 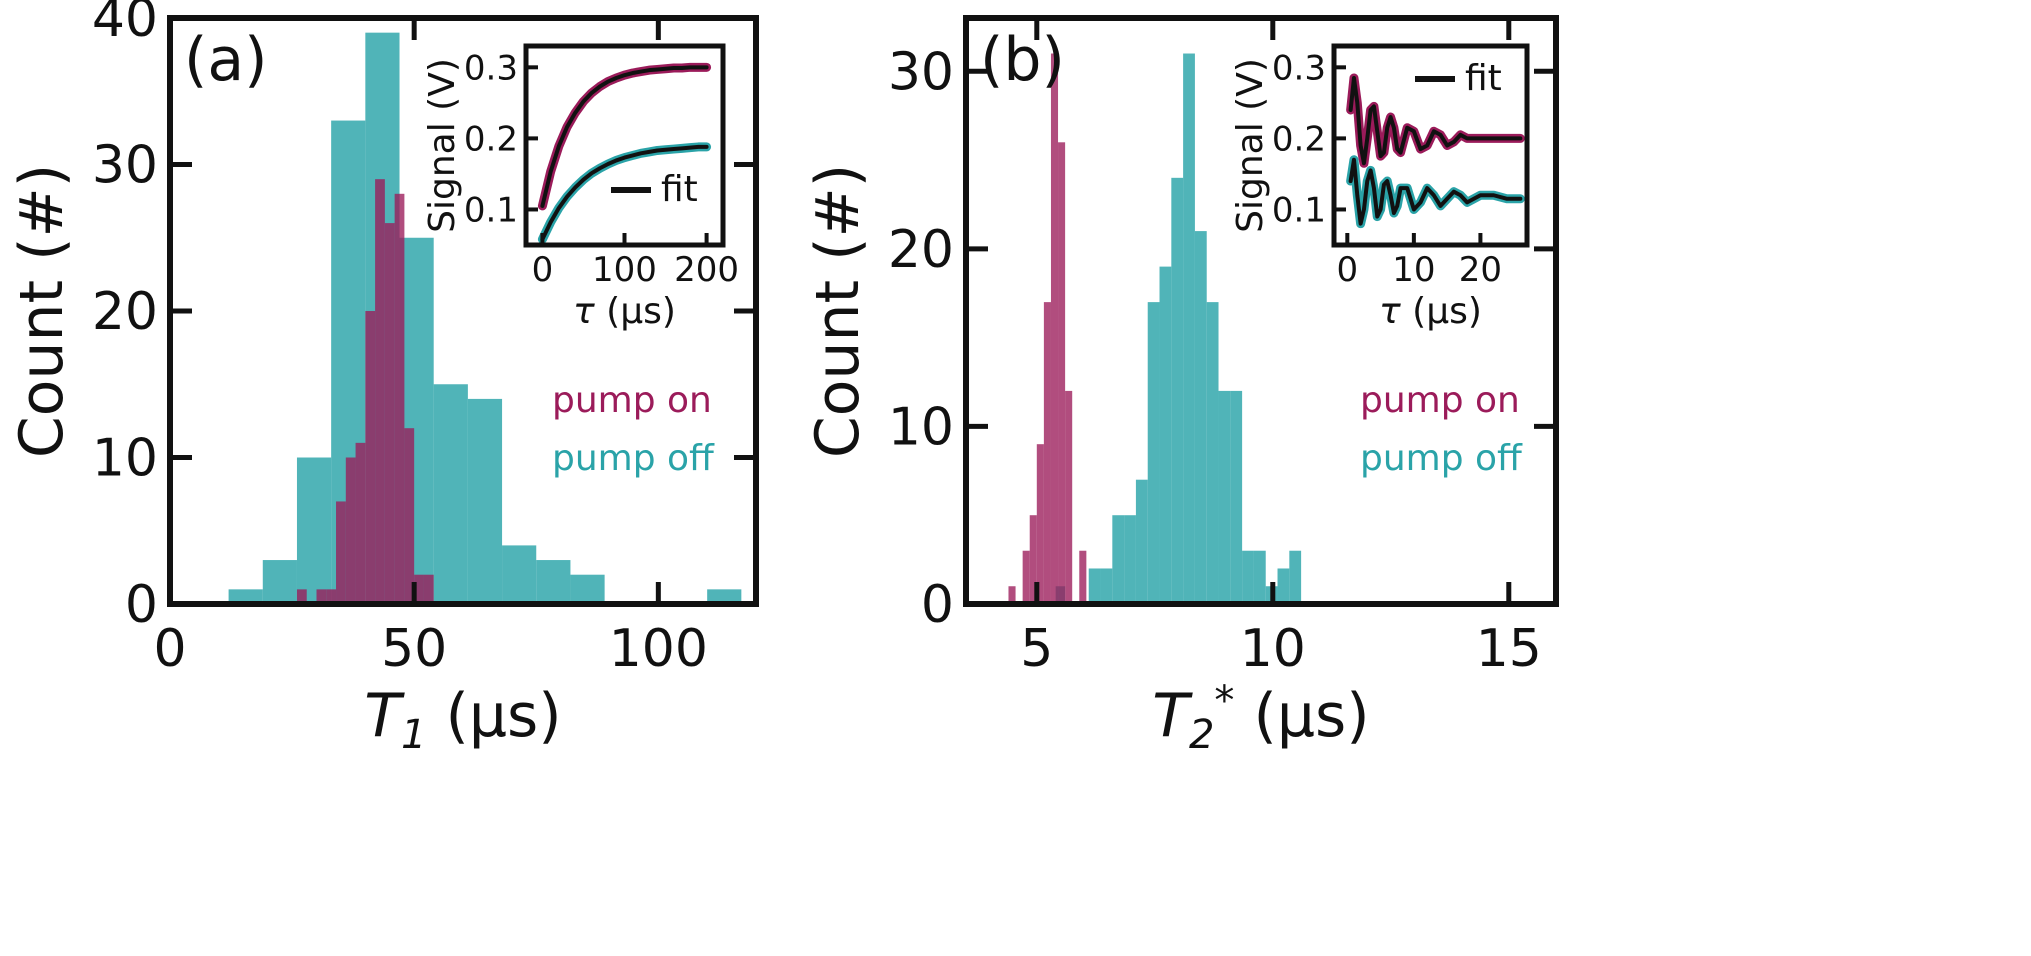 I want to click on x-axis-label: T1 (μs), so click(x=462, y=719).